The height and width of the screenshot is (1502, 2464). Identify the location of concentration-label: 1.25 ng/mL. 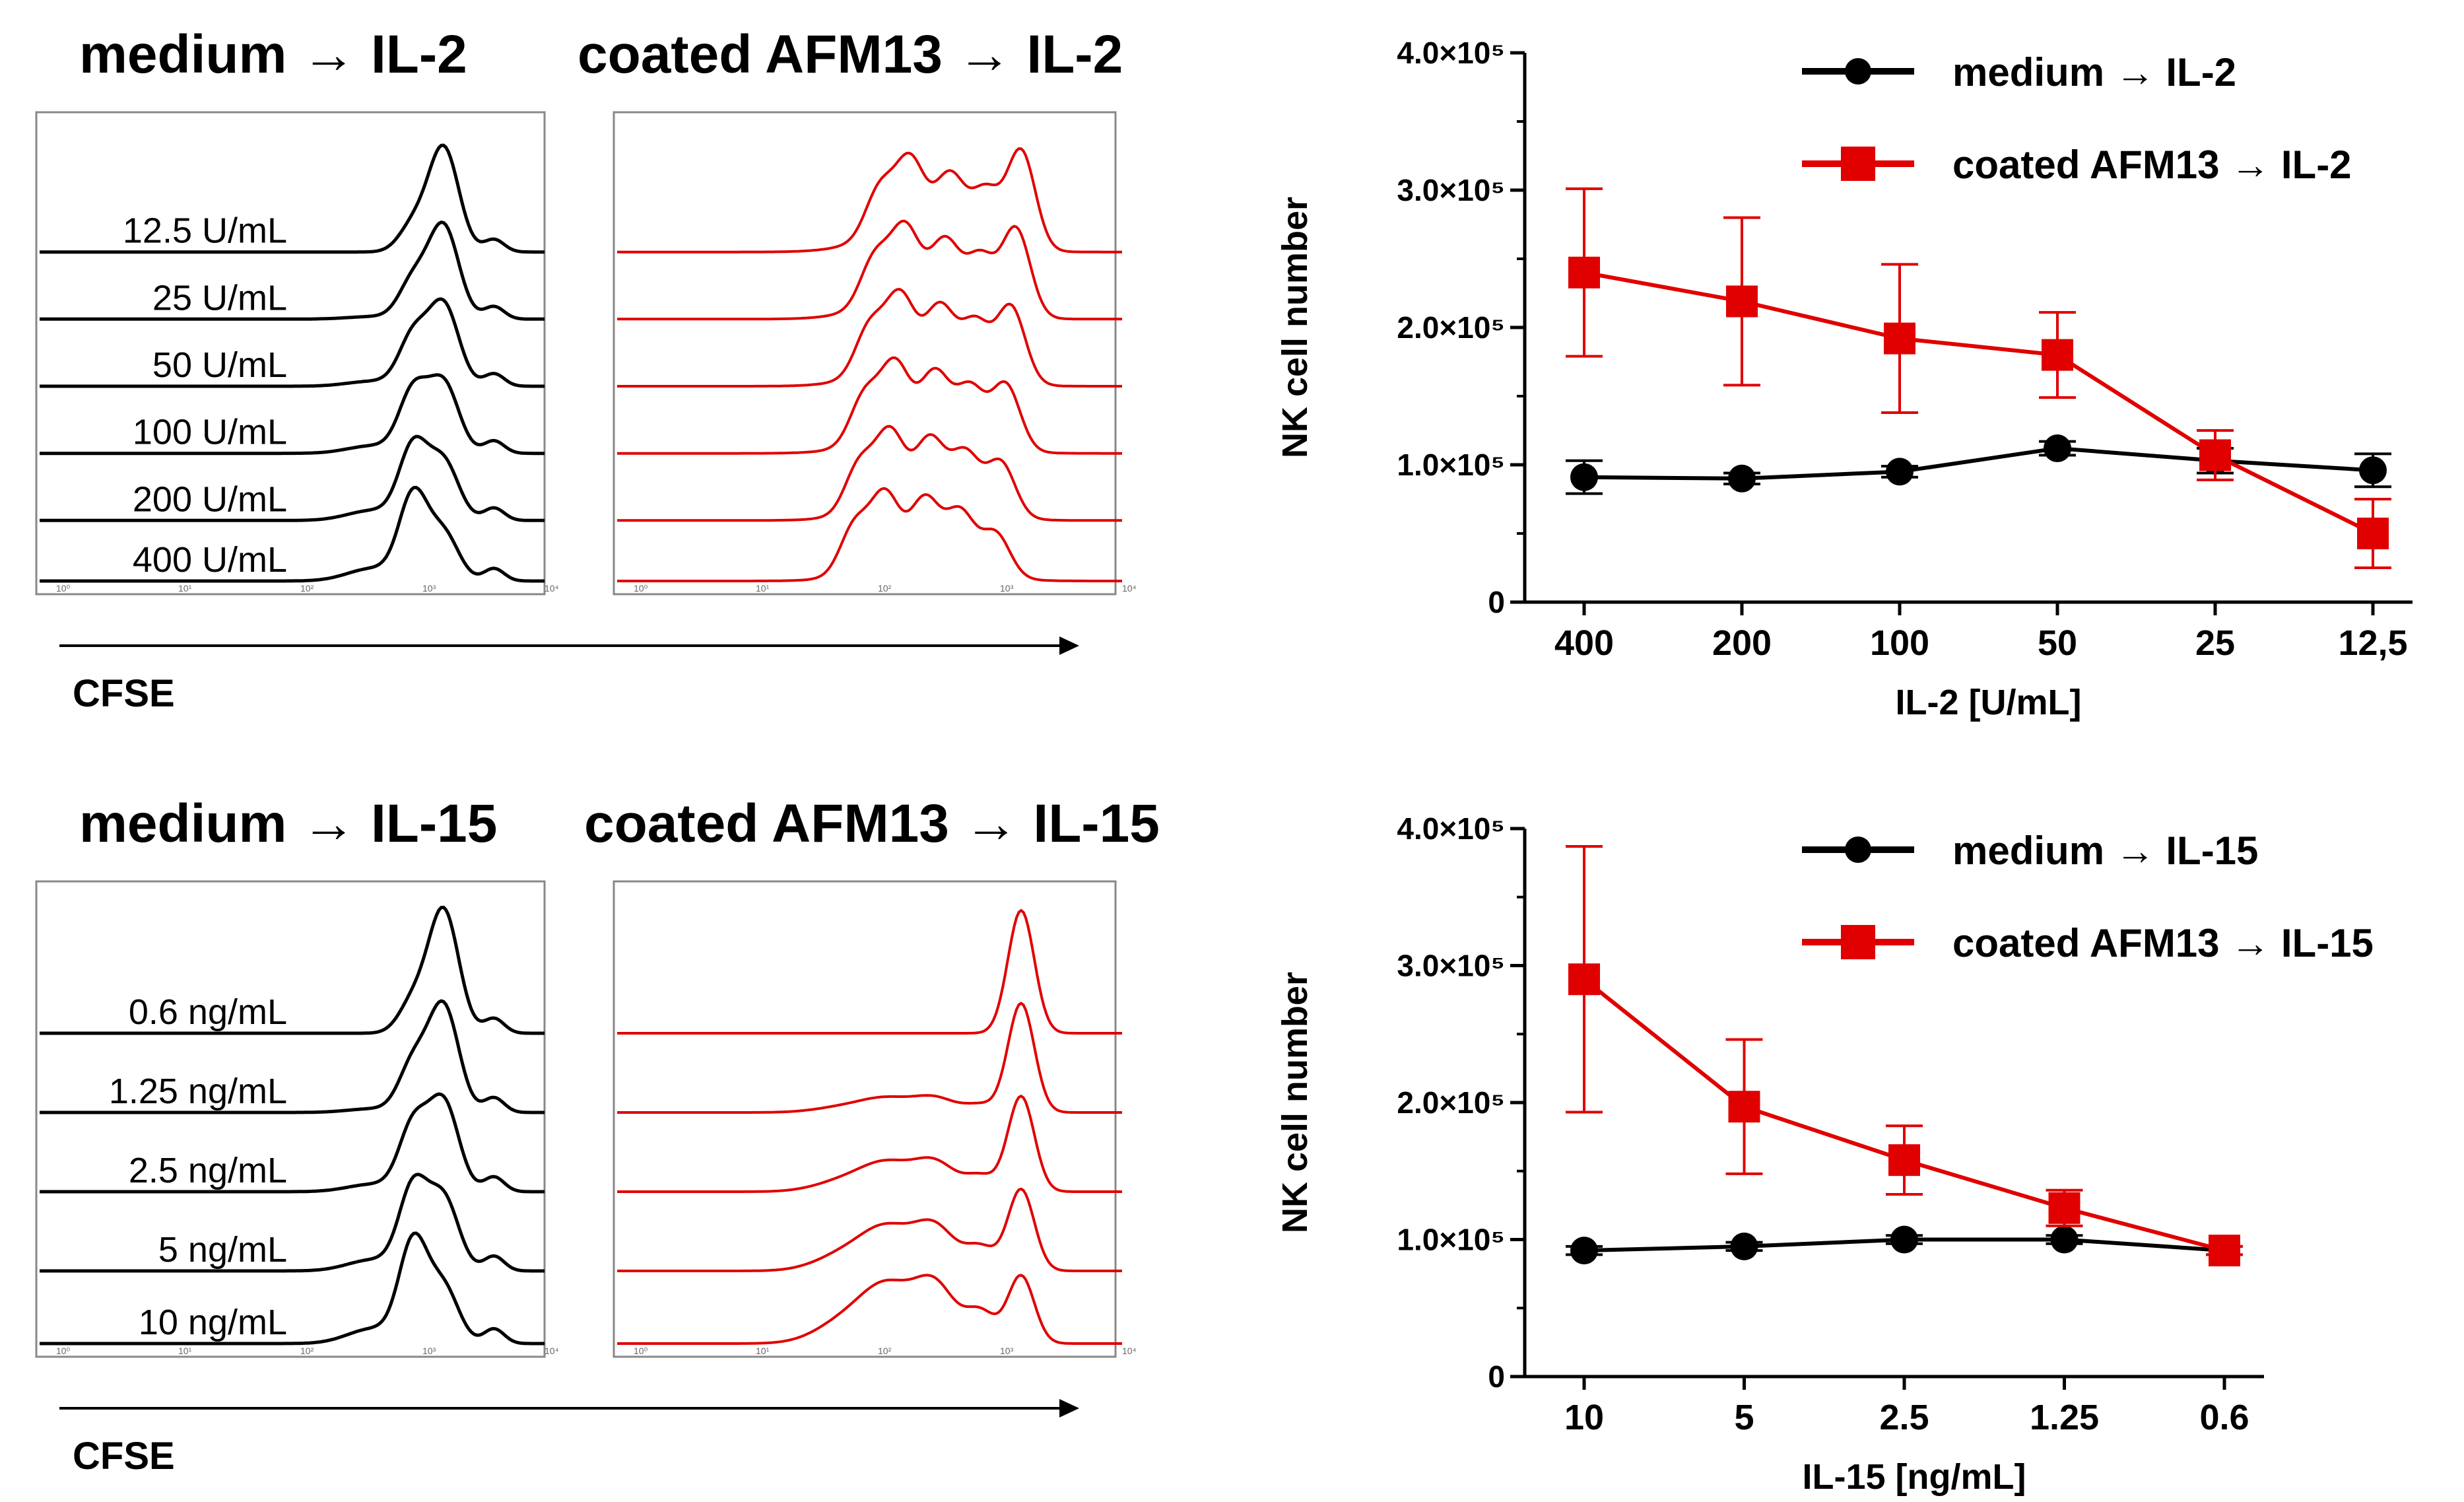
(198, 1091).